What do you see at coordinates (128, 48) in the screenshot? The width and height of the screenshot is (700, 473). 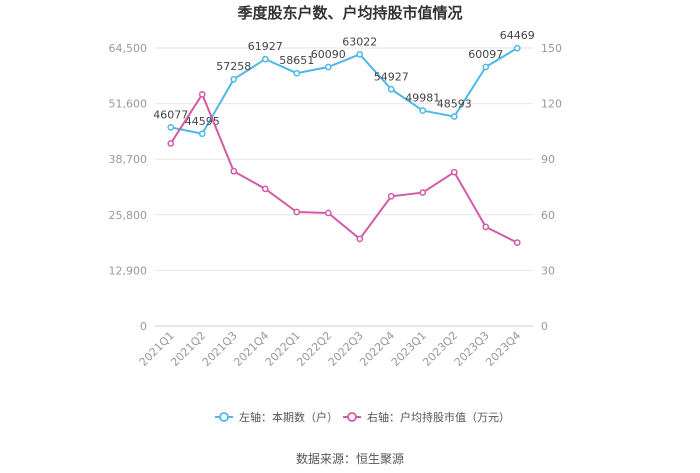 I see `y-left-tick-label: 64,500` at bounding box center [128, 48].